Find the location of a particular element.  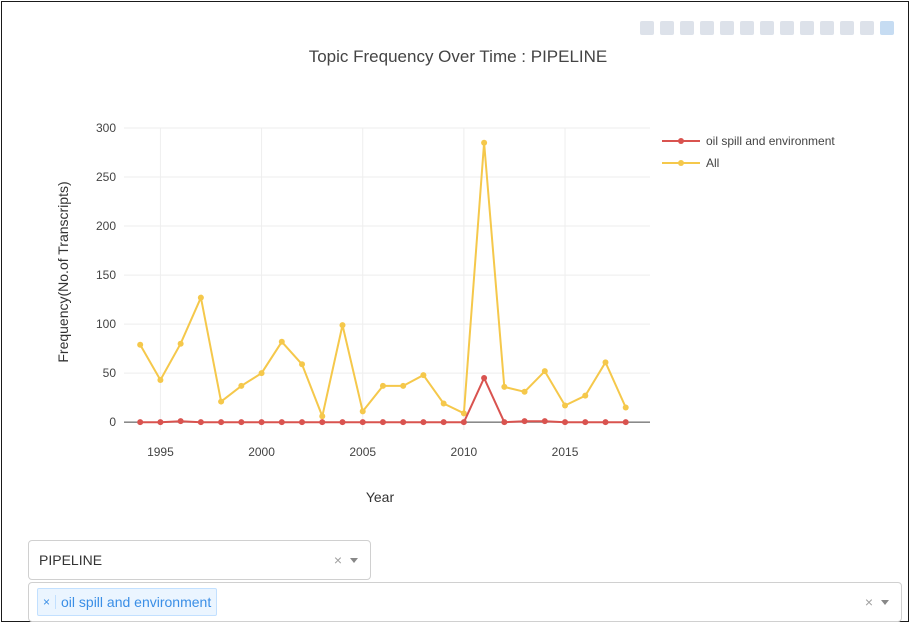

x-tick-label: 2015 is located at coordinates (565, 452).